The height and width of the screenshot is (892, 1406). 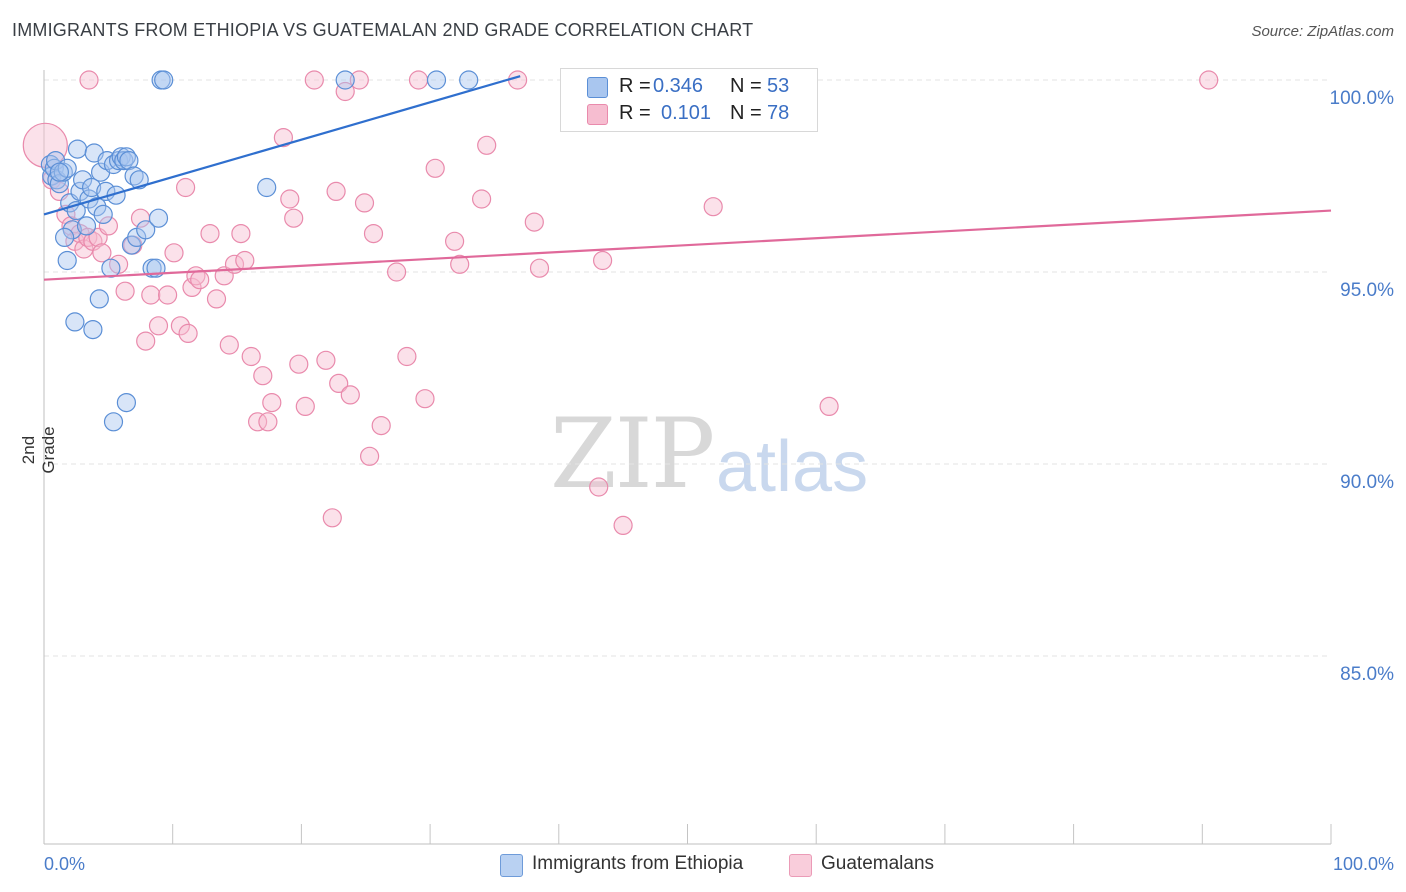 What do you see at coordinates (511, 865) in the screenshot?
I see `legend-swatch-ethiopia` at bounding box center [511, 865].